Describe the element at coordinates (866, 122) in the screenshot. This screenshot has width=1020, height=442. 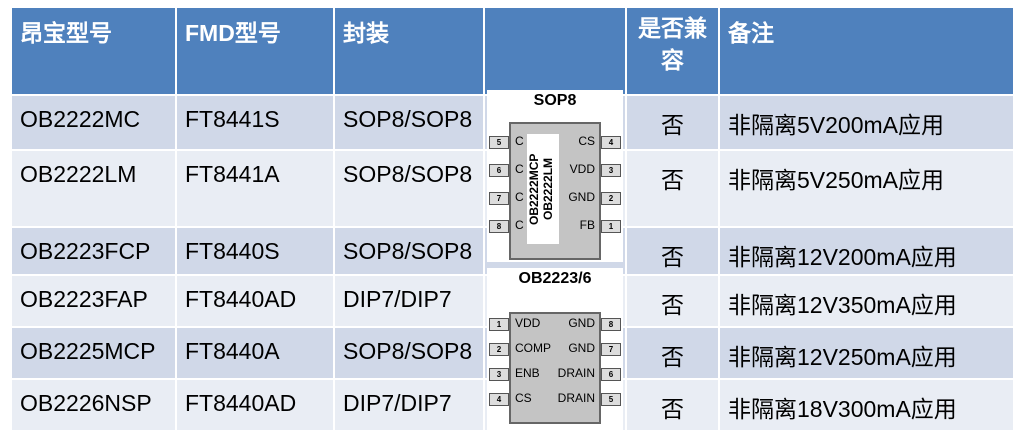
I see `cell-notes: 非隔离5V200mA应用` at that location.